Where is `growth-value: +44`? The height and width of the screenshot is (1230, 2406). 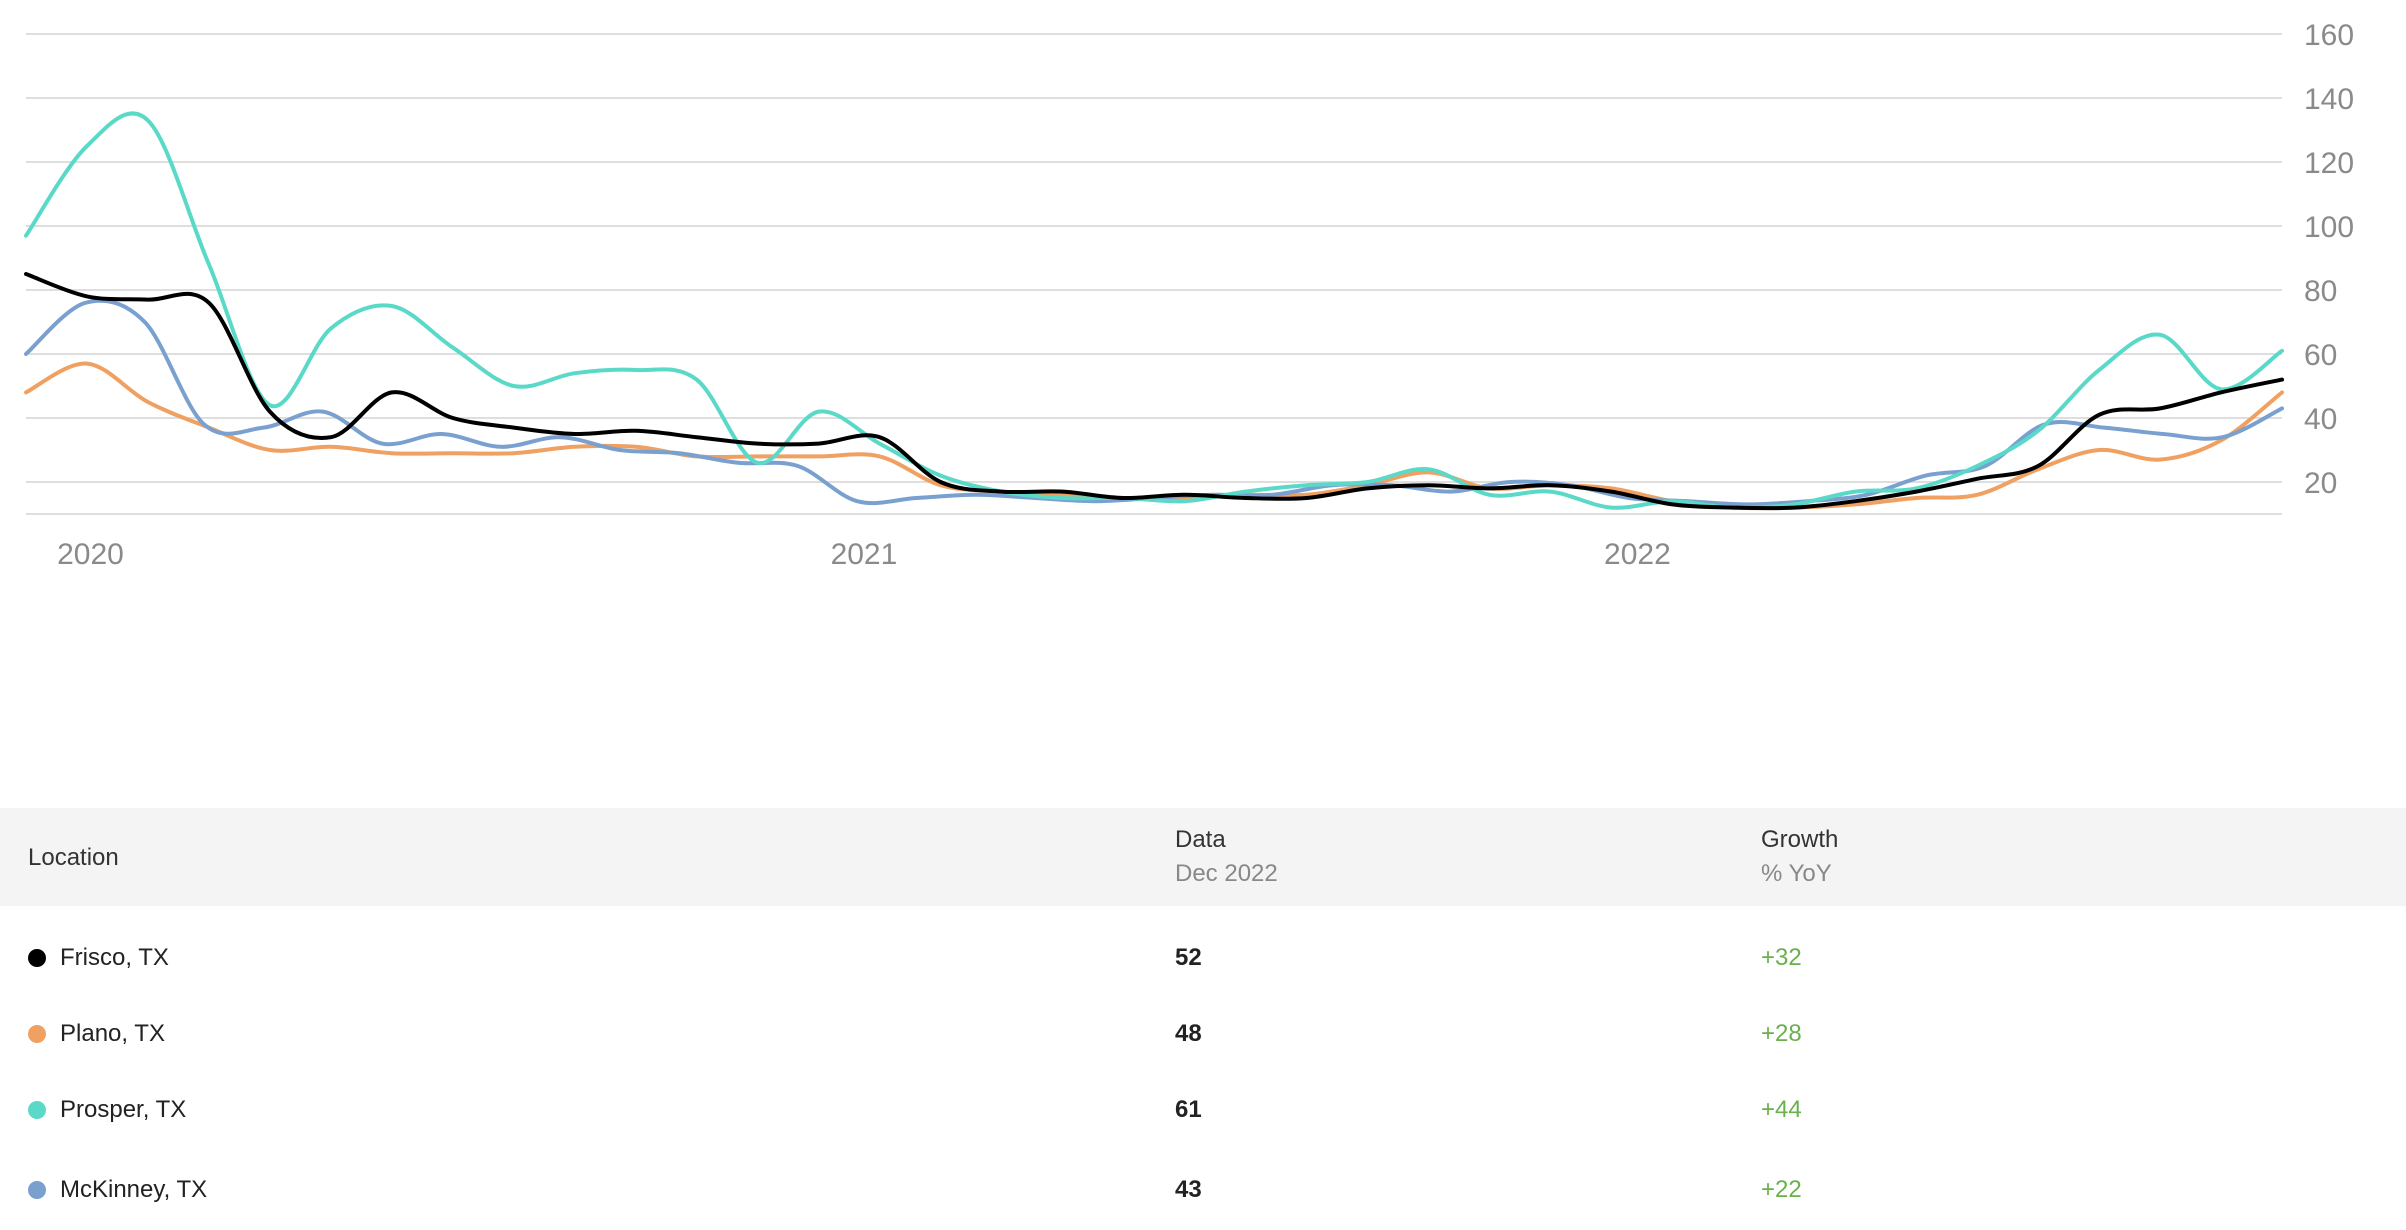
growth-value: +44 is located at coordinates (1781, 1109).